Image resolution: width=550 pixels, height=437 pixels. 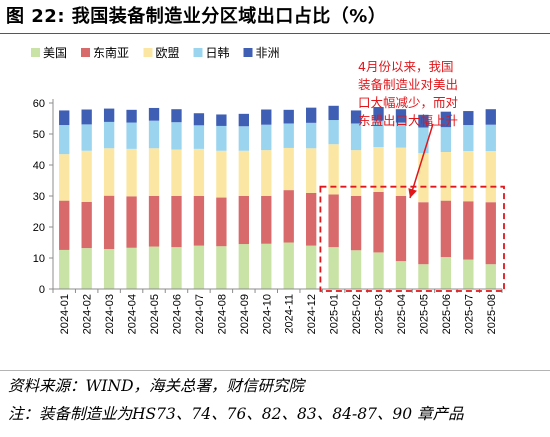 What do you see at coordinates (156, 386) in the screenshot?
I see `source-note: 资料来源：WIND，海关总署，财信研究院` at bounding box center [156, 386].